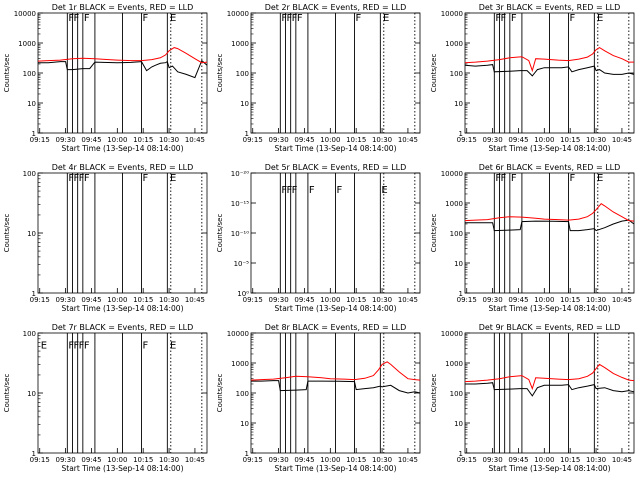 The width and height of the screenshot is (640, 480). I want to click on chart-title: Det 3r BLACK = Events, RED = LLD, so click(550, 7).